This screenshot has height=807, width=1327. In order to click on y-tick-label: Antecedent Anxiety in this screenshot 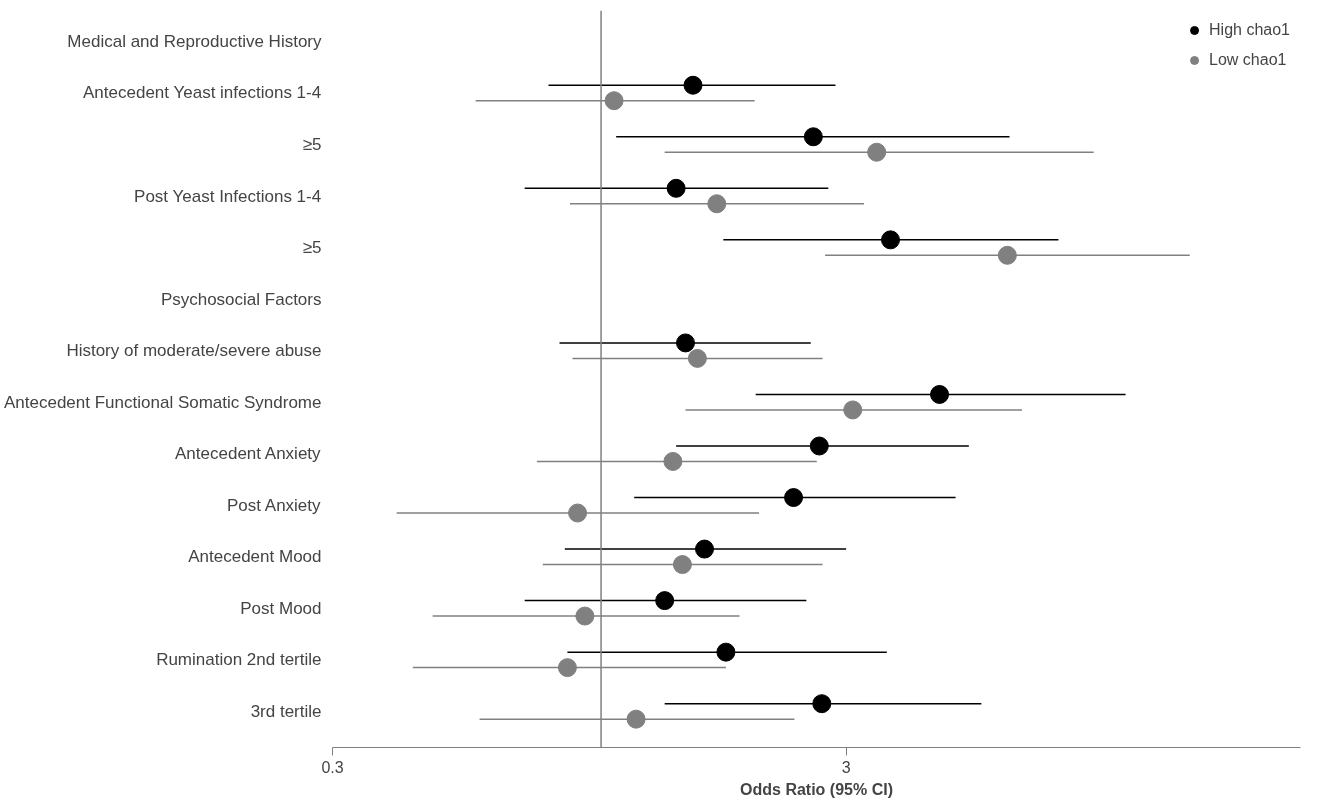, I will do `click(248, 454)`.